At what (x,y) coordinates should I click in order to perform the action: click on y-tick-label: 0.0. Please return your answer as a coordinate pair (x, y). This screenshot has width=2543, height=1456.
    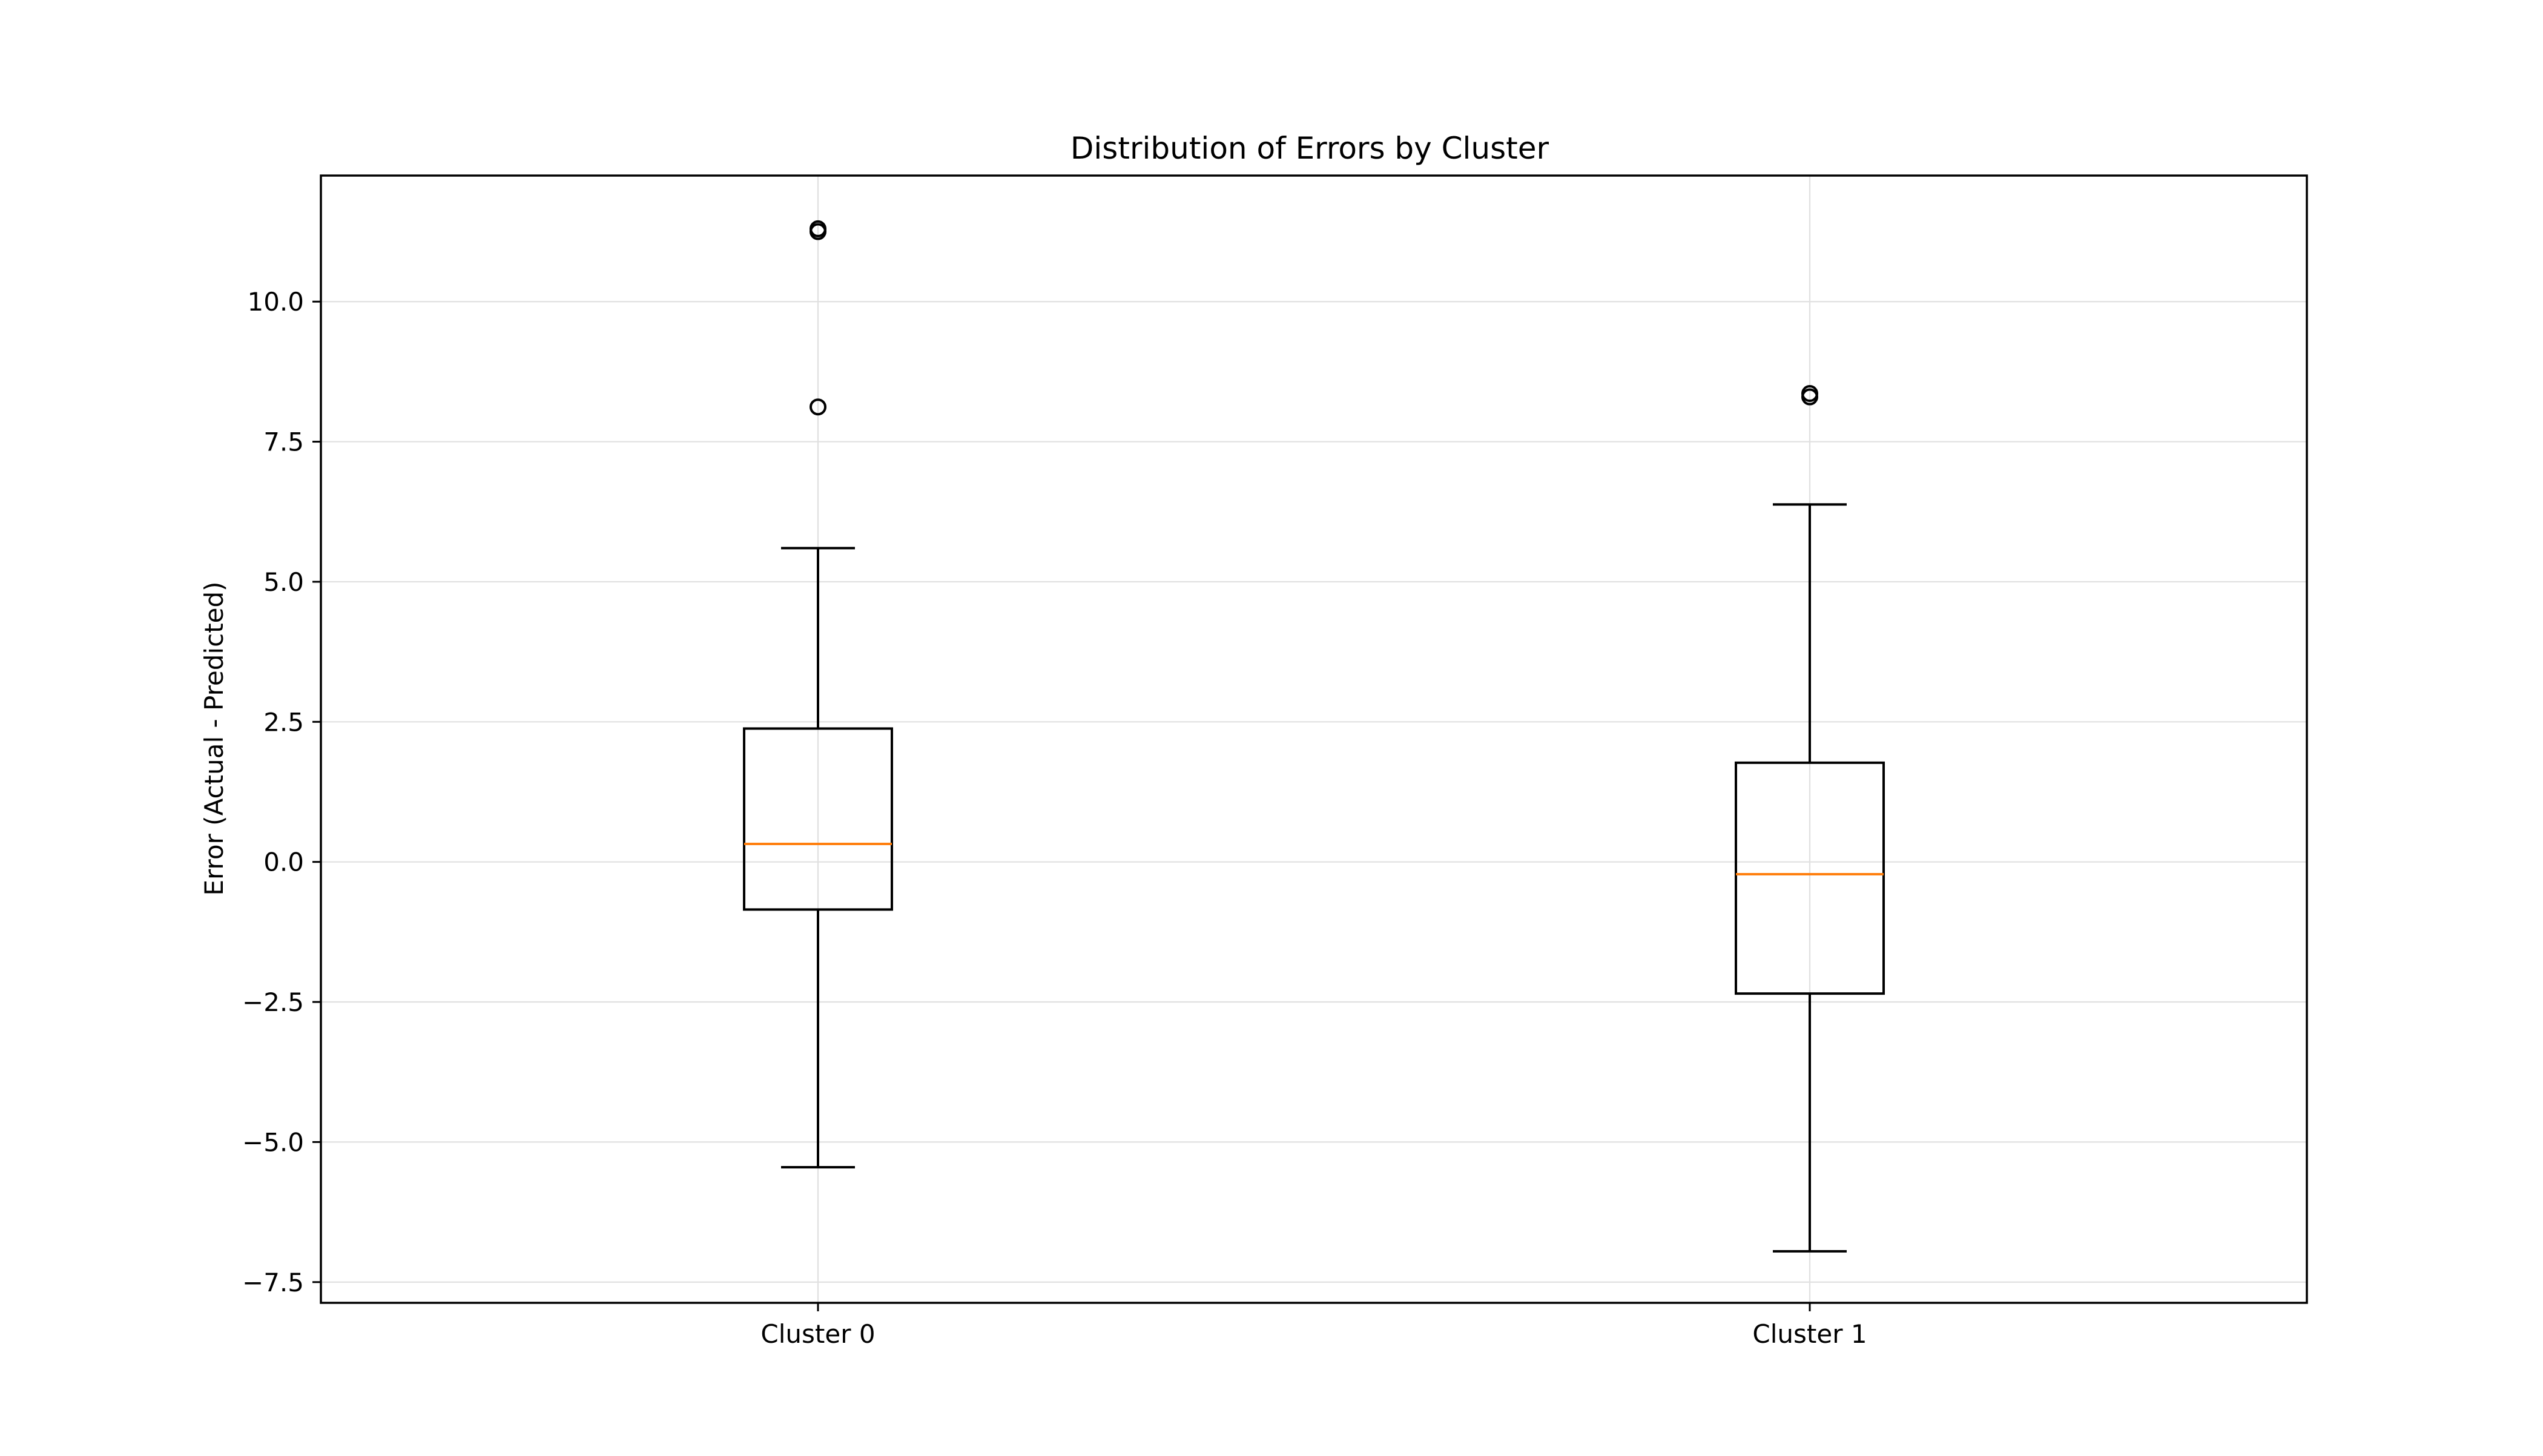
    Looking at the image, I should click on (284, 862).